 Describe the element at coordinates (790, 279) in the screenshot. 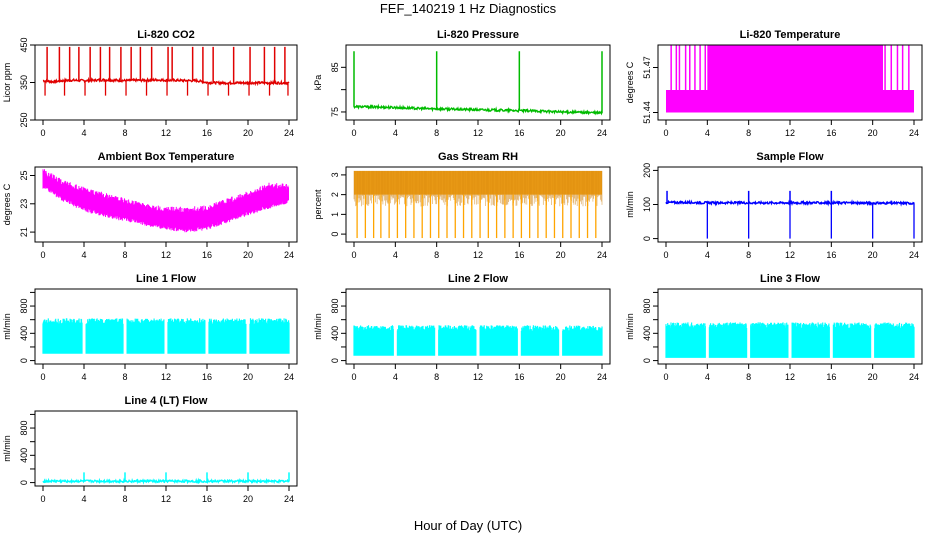

I see `panel-title: Line 3 Flow` at that location.